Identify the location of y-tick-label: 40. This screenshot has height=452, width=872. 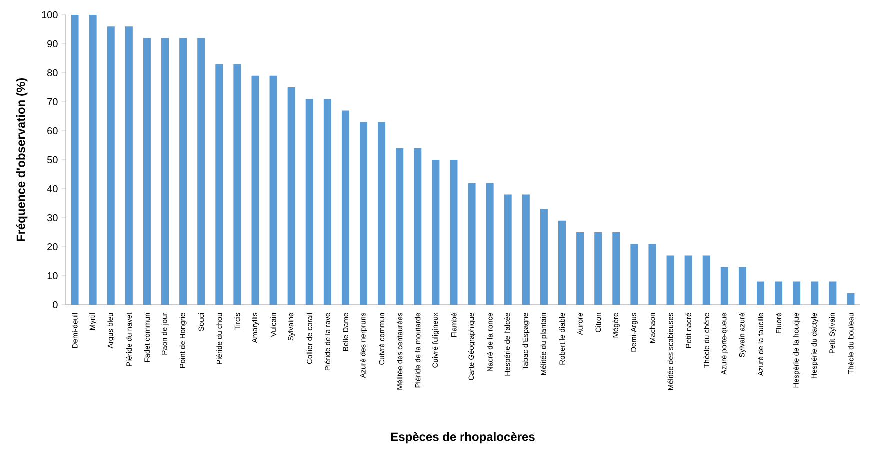
(52, 189).